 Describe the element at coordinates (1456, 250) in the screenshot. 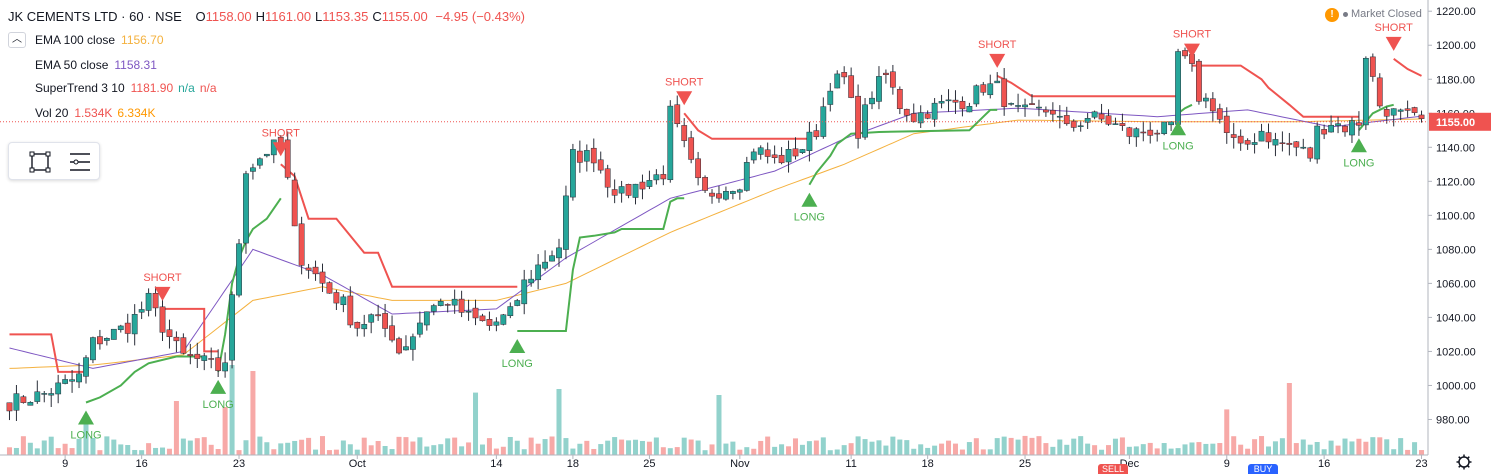

I see `price-tick-label: 1080.00` at that location.